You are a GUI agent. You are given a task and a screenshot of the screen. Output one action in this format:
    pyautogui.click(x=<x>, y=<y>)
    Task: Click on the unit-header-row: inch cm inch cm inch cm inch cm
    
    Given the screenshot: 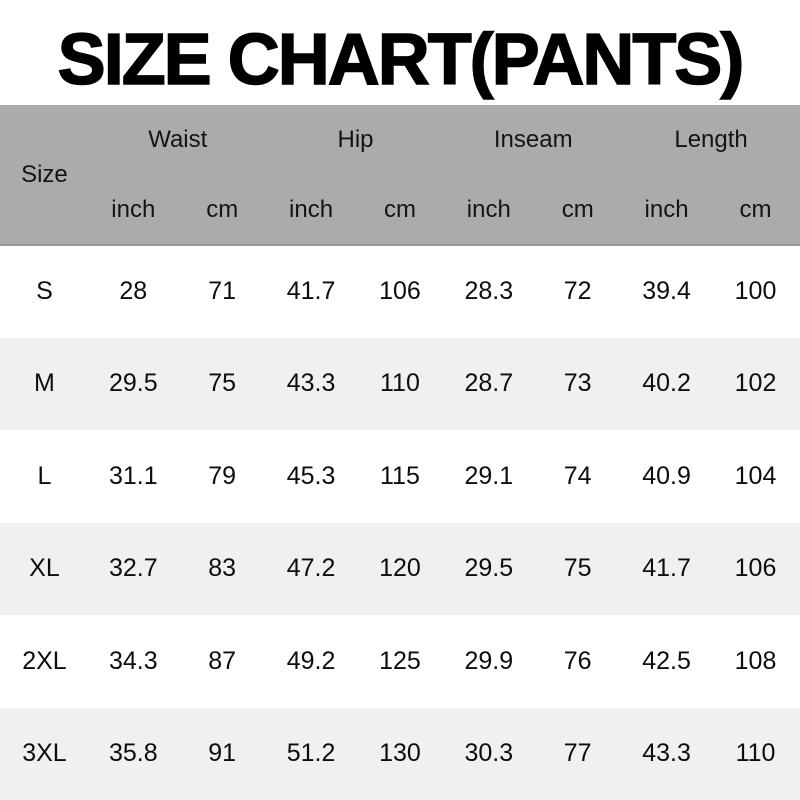 What is the action you would take?
    pyautogui.click(x=400, y=210)
    